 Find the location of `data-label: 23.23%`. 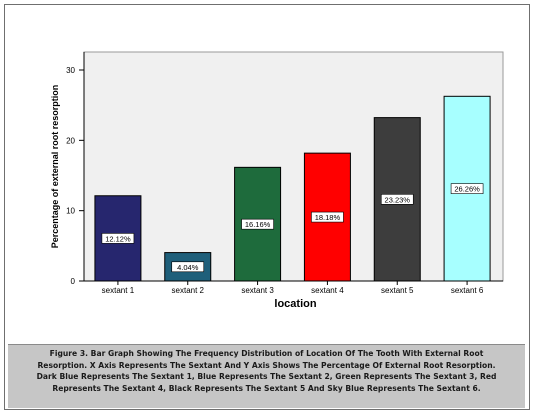

data-label: 23.23% is located at coordinates (398, 199).